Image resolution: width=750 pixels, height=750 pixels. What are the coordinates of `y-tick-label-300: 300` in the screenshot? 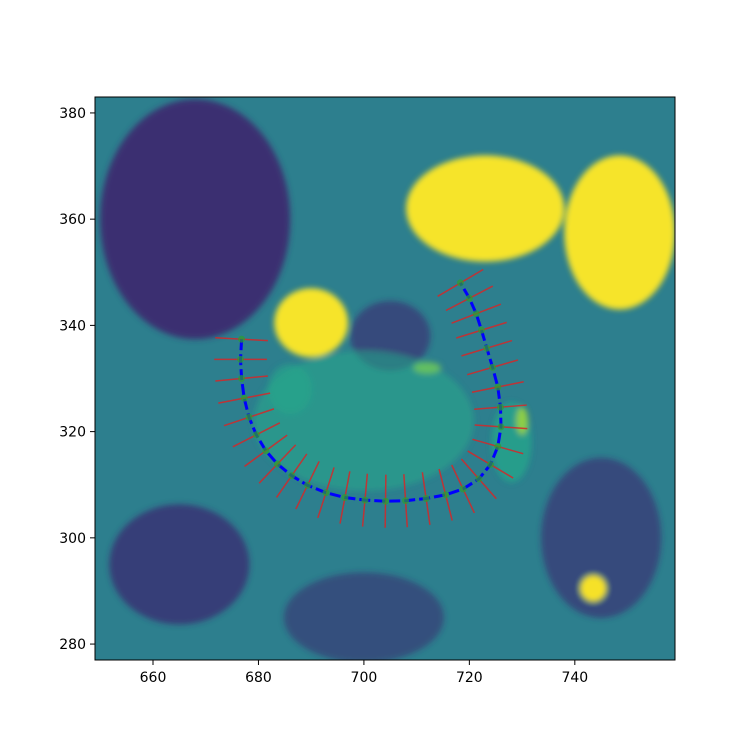 It's located at (72, 539).